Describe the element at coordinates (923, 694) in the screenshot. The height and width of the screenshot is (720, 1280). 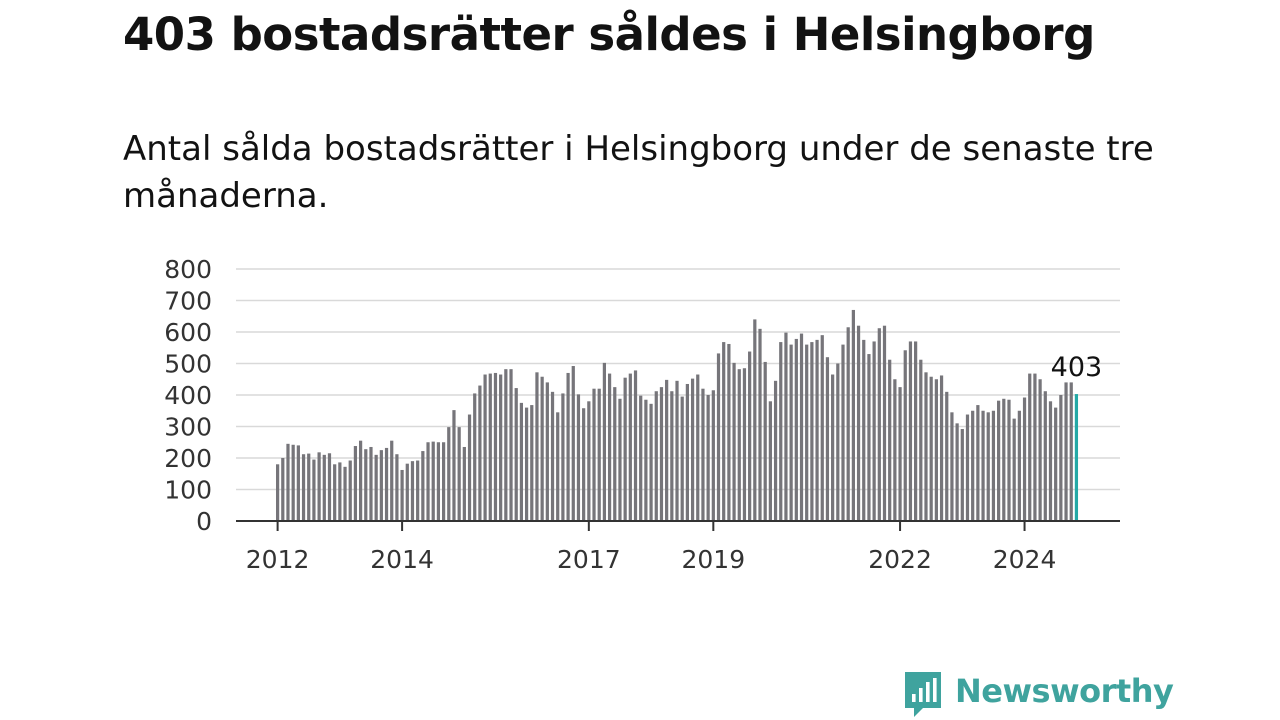
I see `newsworthy-logo-icon` at that location.